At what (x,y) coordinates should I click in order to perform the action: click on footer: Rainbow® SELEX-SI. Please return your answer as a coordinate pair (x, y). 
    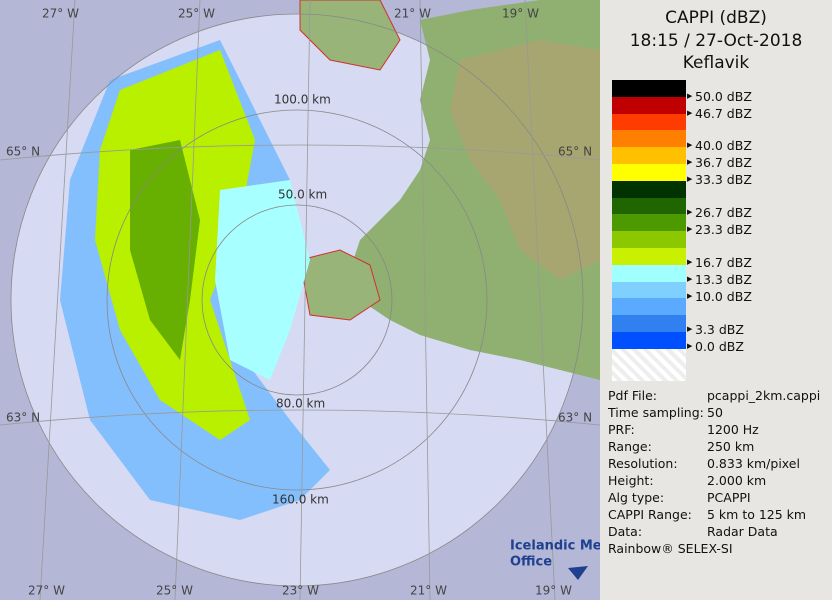
    Looking at the image, I should click on (670, 548).